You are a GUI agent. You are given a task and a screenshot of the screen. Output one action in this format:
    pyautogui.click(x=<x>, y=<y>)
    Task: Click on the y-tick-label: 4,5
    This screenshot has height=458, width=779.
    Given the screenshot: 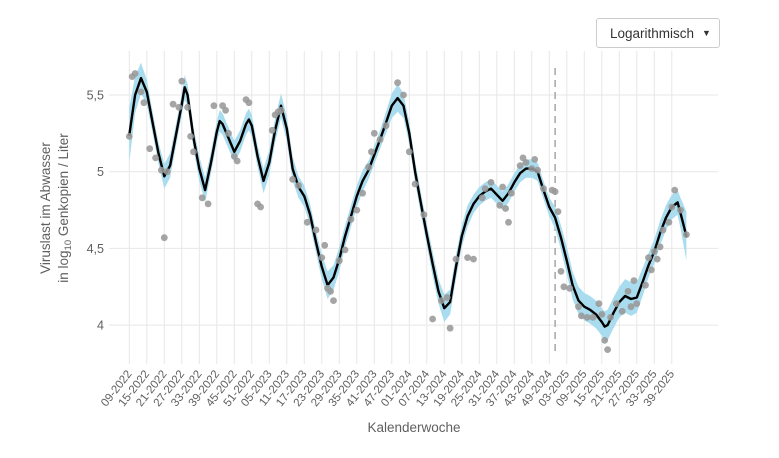 What is the action you would take?
    pyautogui.click(x=95, y=249)
    